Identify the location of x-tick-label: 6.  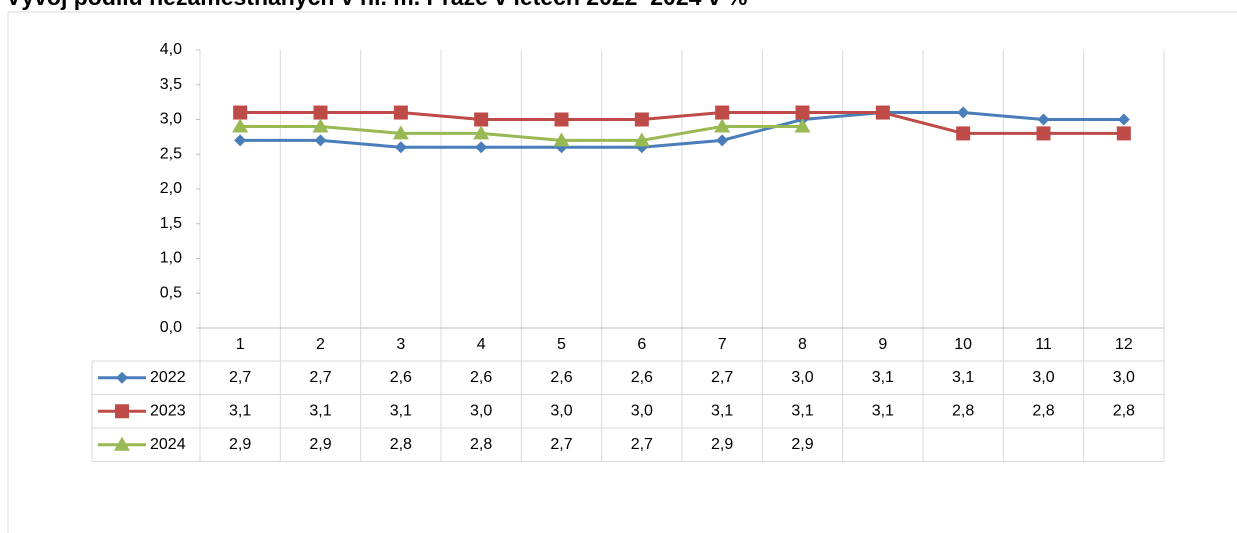
(641, 344).